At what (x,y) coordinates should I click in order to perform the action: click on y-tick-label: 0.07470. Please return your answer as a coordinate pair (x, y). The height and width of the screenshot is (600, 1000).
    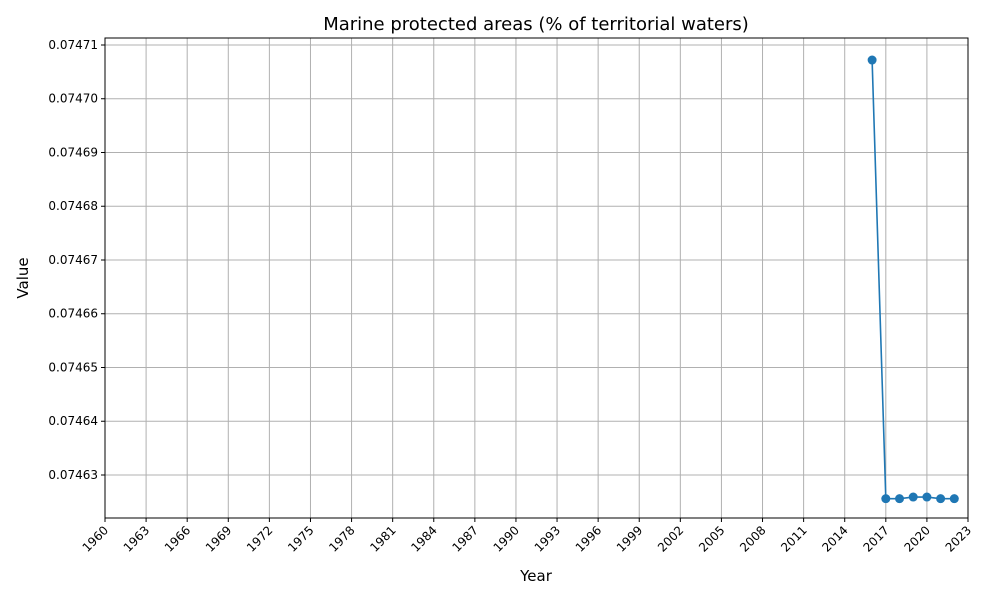
    Looking at the image, I should click on (73, 99).